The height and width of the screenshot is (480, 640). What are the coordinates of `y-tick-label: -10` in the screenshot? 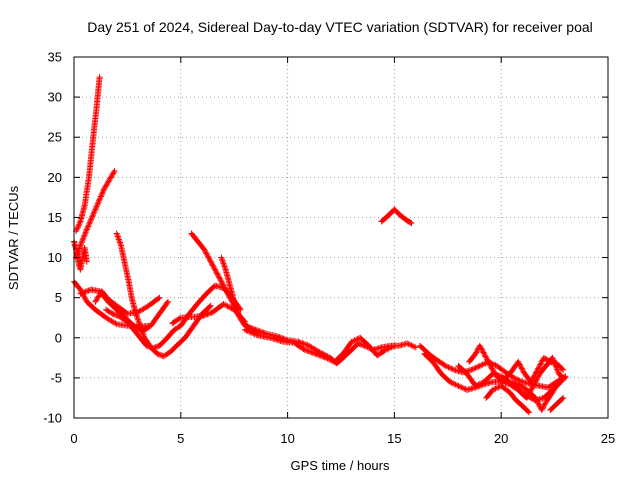 It's located at (52, 418).